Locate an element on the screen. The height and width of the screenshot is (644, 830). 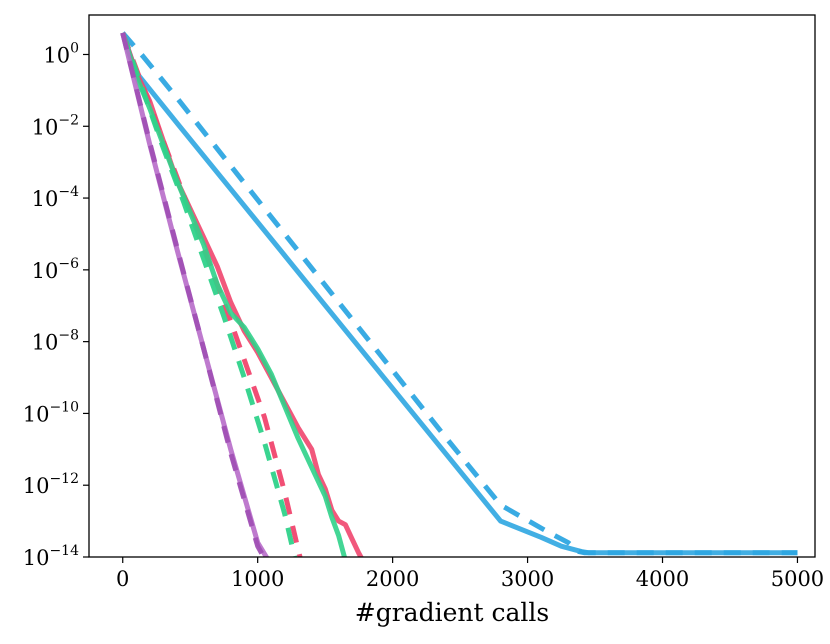
x-axis: 0 1000 2000 3000 4000 5000 is located at coordinates (470, 574).